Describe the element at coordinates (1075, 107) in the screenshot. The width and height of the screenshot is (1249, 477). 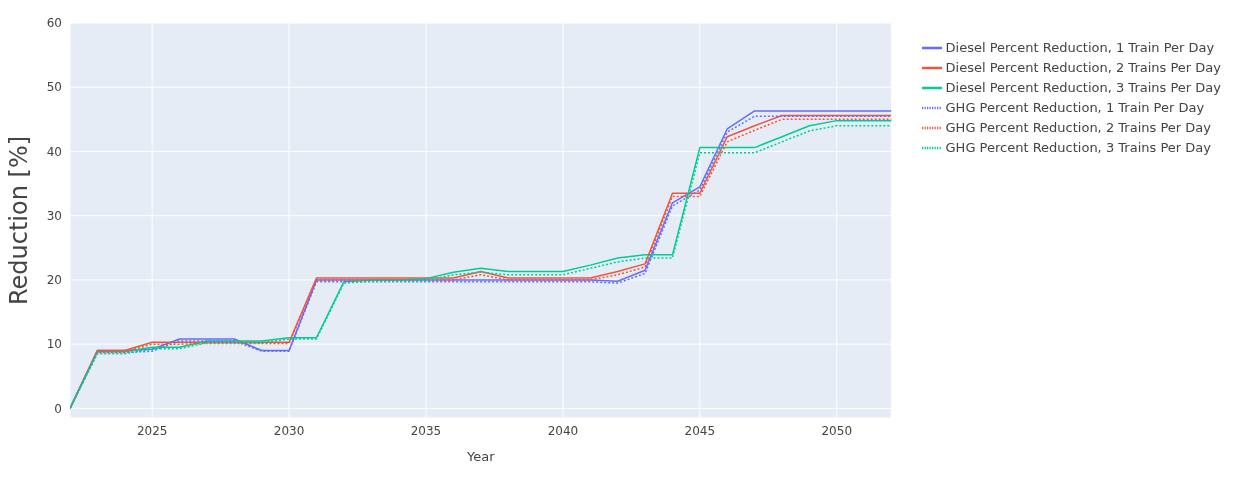
I see `legend-label: GHG Percent Reduction, 1 Train Per Day` at that location.